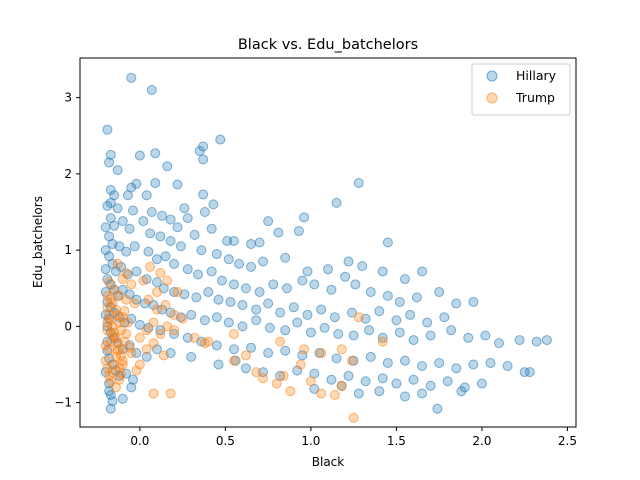 The width and height of the screenshot is (640, 480). I want to click on x-tick-label-2: 1.0, so click(310, 441).